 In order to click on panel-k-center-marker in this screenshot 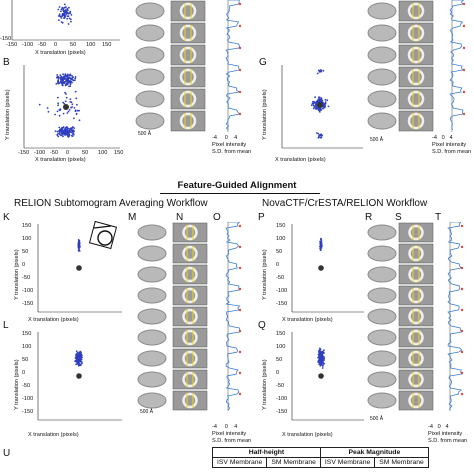, I will do `click(79, 268)`.